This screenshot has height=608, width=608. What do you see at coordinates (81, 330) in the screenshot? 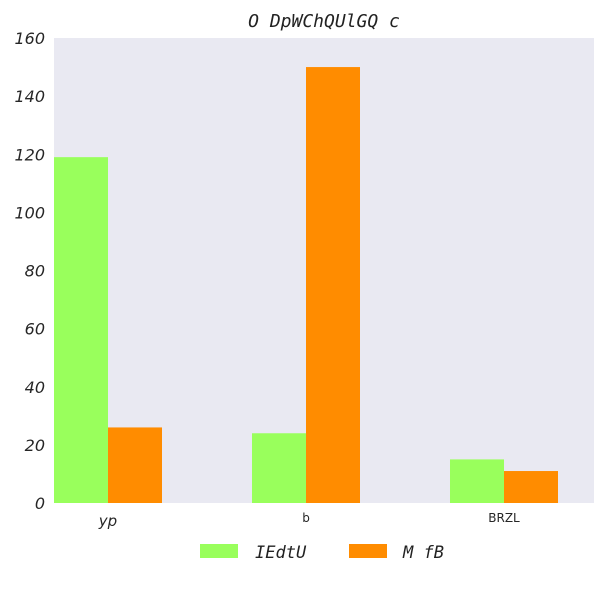
I see `bar-IEdtU-yp` at bounding box center [81, 330].